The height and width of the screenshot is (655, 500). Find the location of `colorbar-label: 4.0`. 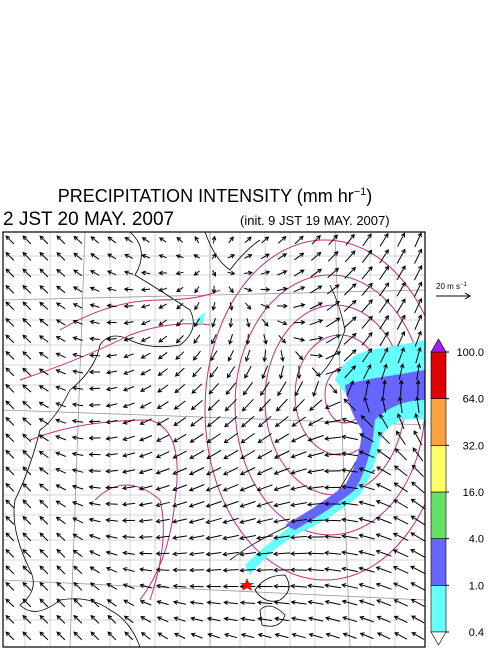

colorbar-label: 4.0 is located at coordinates (476, 540).